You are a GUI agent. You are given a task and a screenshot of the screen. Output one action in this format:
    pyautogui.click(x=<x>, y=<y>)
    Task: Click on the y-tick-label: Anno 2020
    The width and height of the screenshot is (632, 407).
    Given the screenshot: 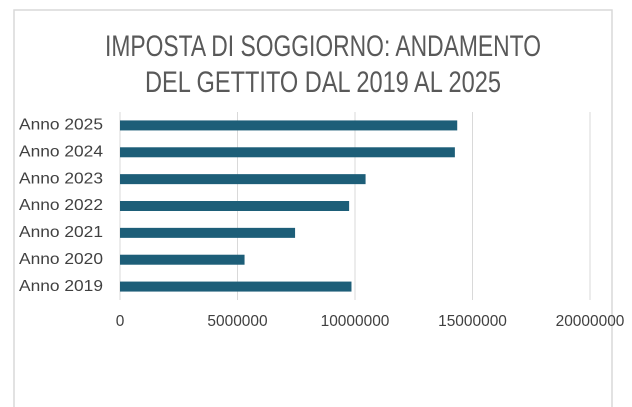 What is the action you would take?
    pyautogui.click(x=61, y=259)
    